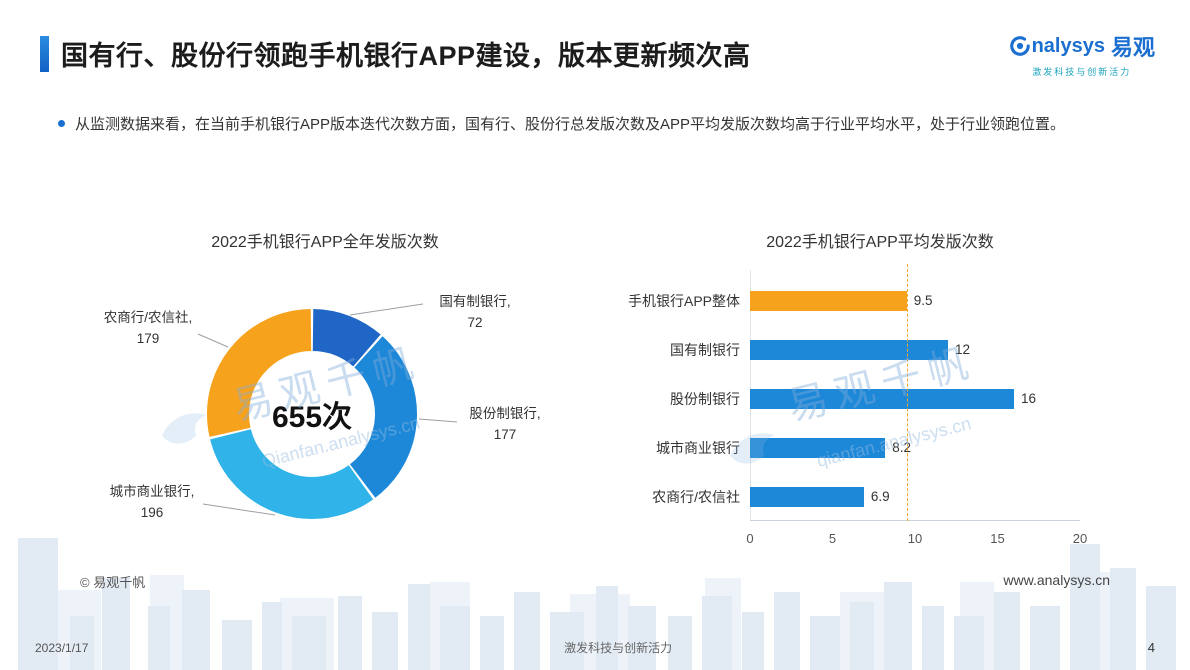 The image size is (1190, 670). Describe the element at coordinates (1019, 46) in the screenshot. I see `analysys-swirl-icon` at that location.